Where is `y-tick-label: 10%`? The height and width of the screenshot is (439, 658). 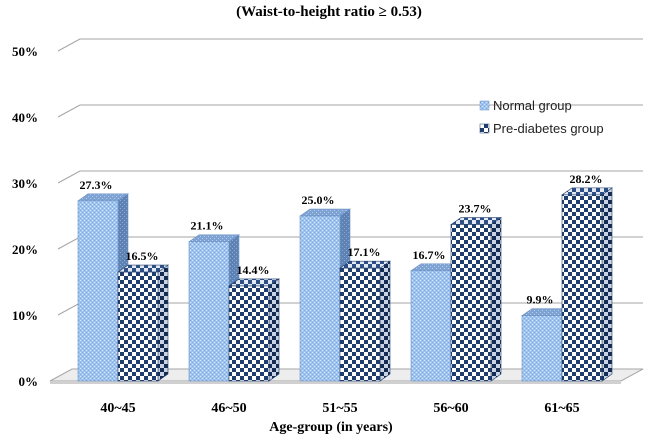 y-tick-label: 10% is located at coordinates (25, 315).